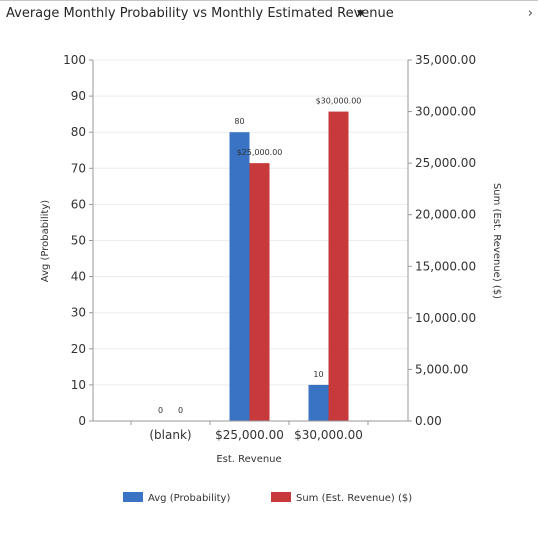 This screenshot has width=538, height=554. I want to click on y-tick-label: 60, so click(78, 204).